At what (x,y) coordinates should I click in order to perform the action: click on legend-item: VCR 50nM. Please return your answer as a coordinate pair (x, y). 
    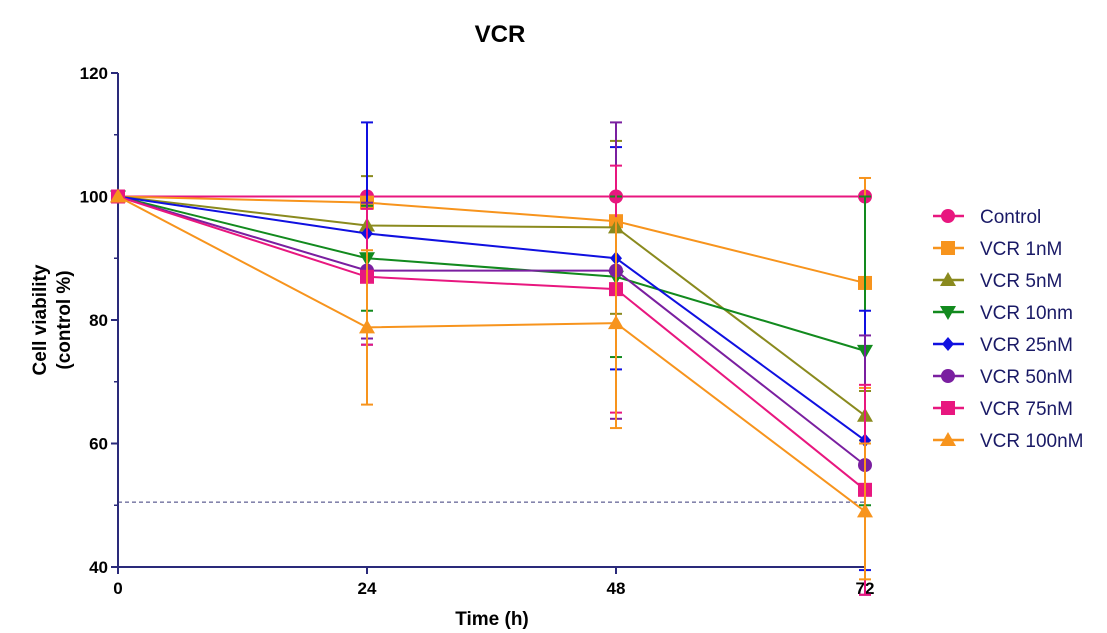
    Looking at the image, I should click on (1003, 377).